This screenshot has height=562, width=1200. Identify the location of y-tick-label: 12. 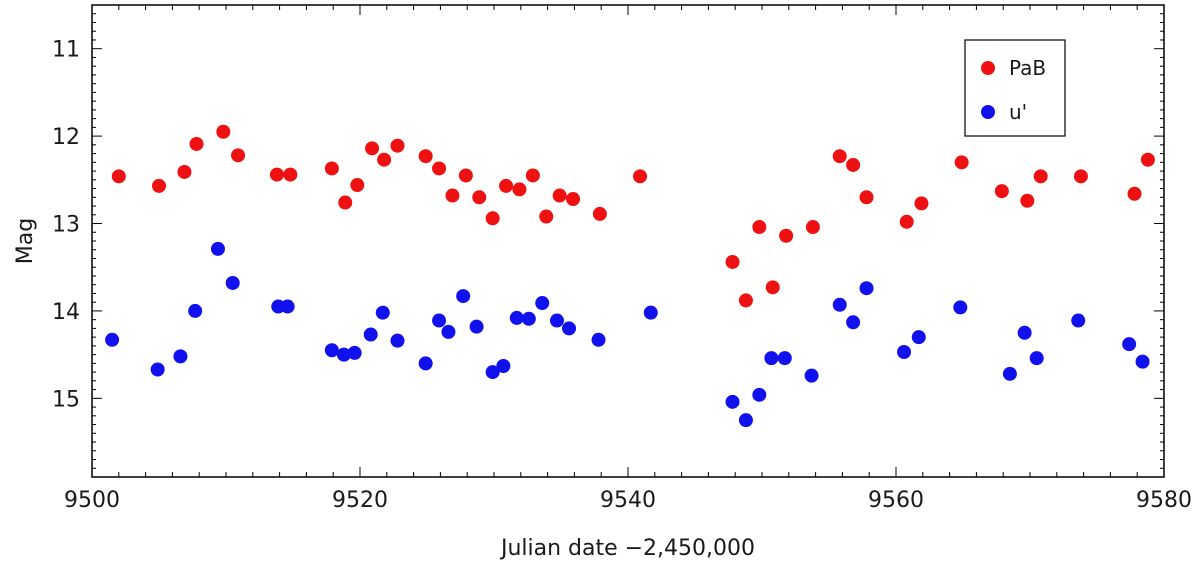
(66, 137).